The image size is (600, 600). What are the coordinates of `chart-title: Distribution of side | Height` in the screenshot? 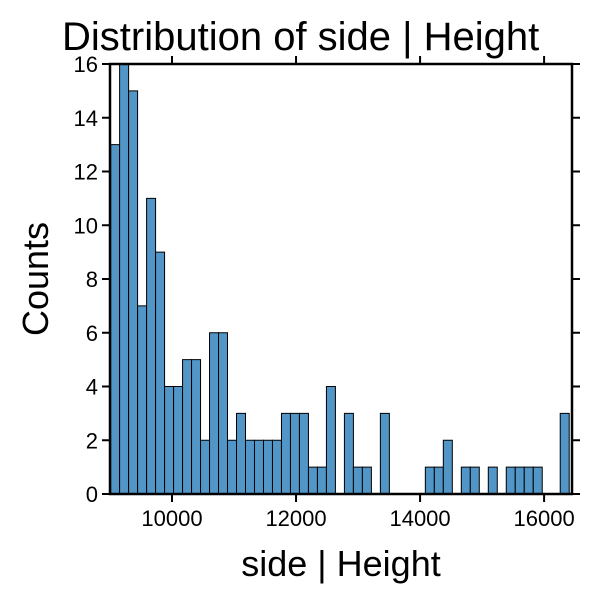 It's located at (300, 37).